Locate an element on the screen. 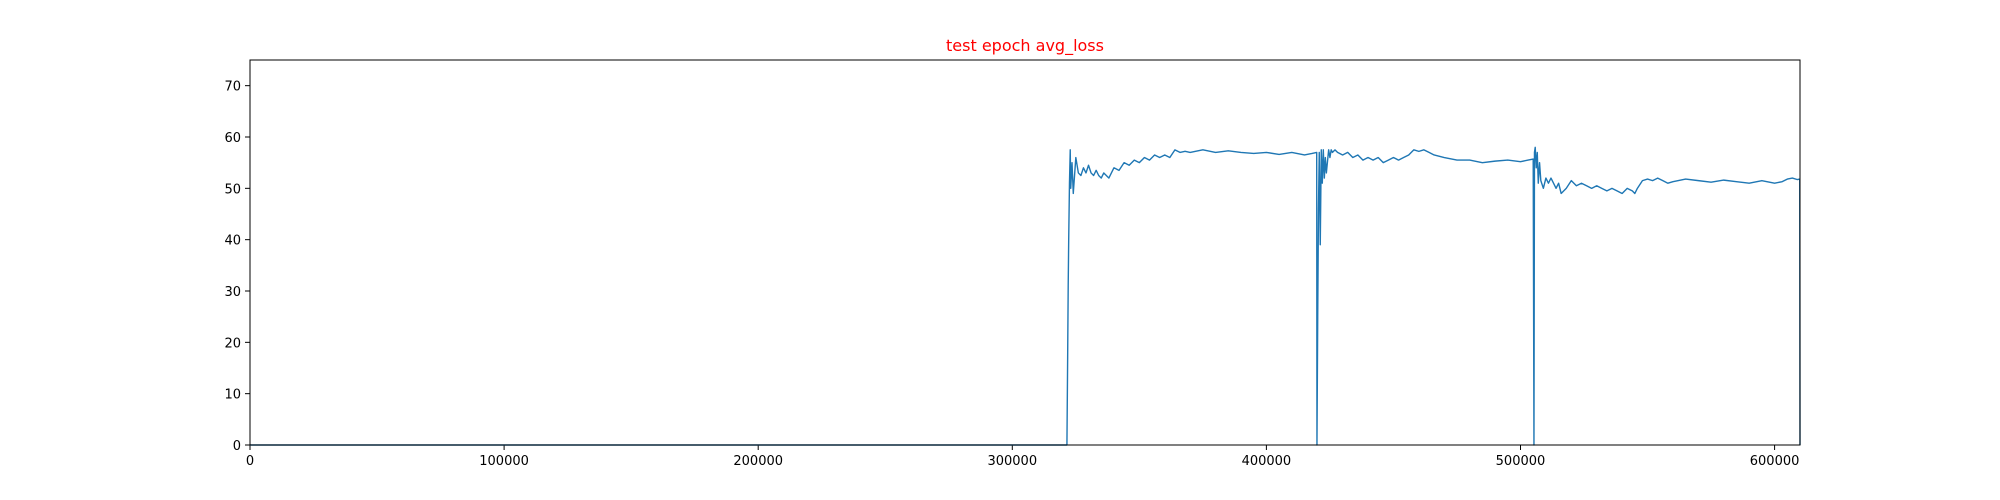  y-tick-label: 20 is located at coordinates (232, 343).